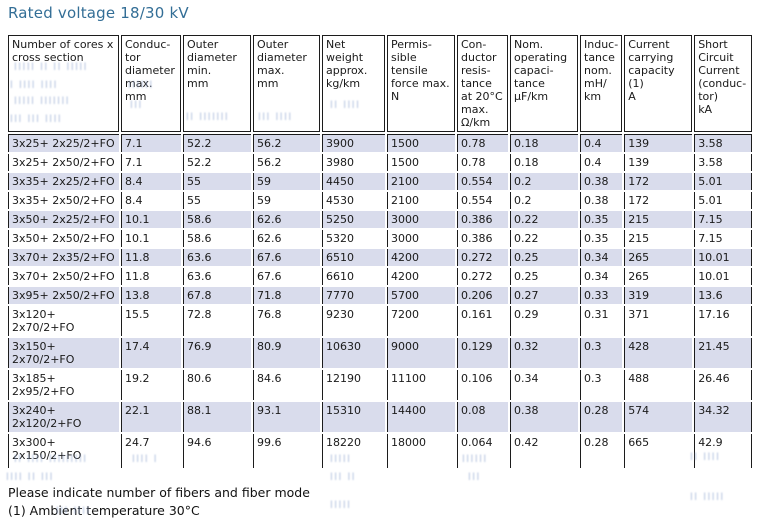 Image resolution: width=768 pixels, height=520 pixels. I want to click on column-header-0: Number of cores x cross section, so click(63, 83).